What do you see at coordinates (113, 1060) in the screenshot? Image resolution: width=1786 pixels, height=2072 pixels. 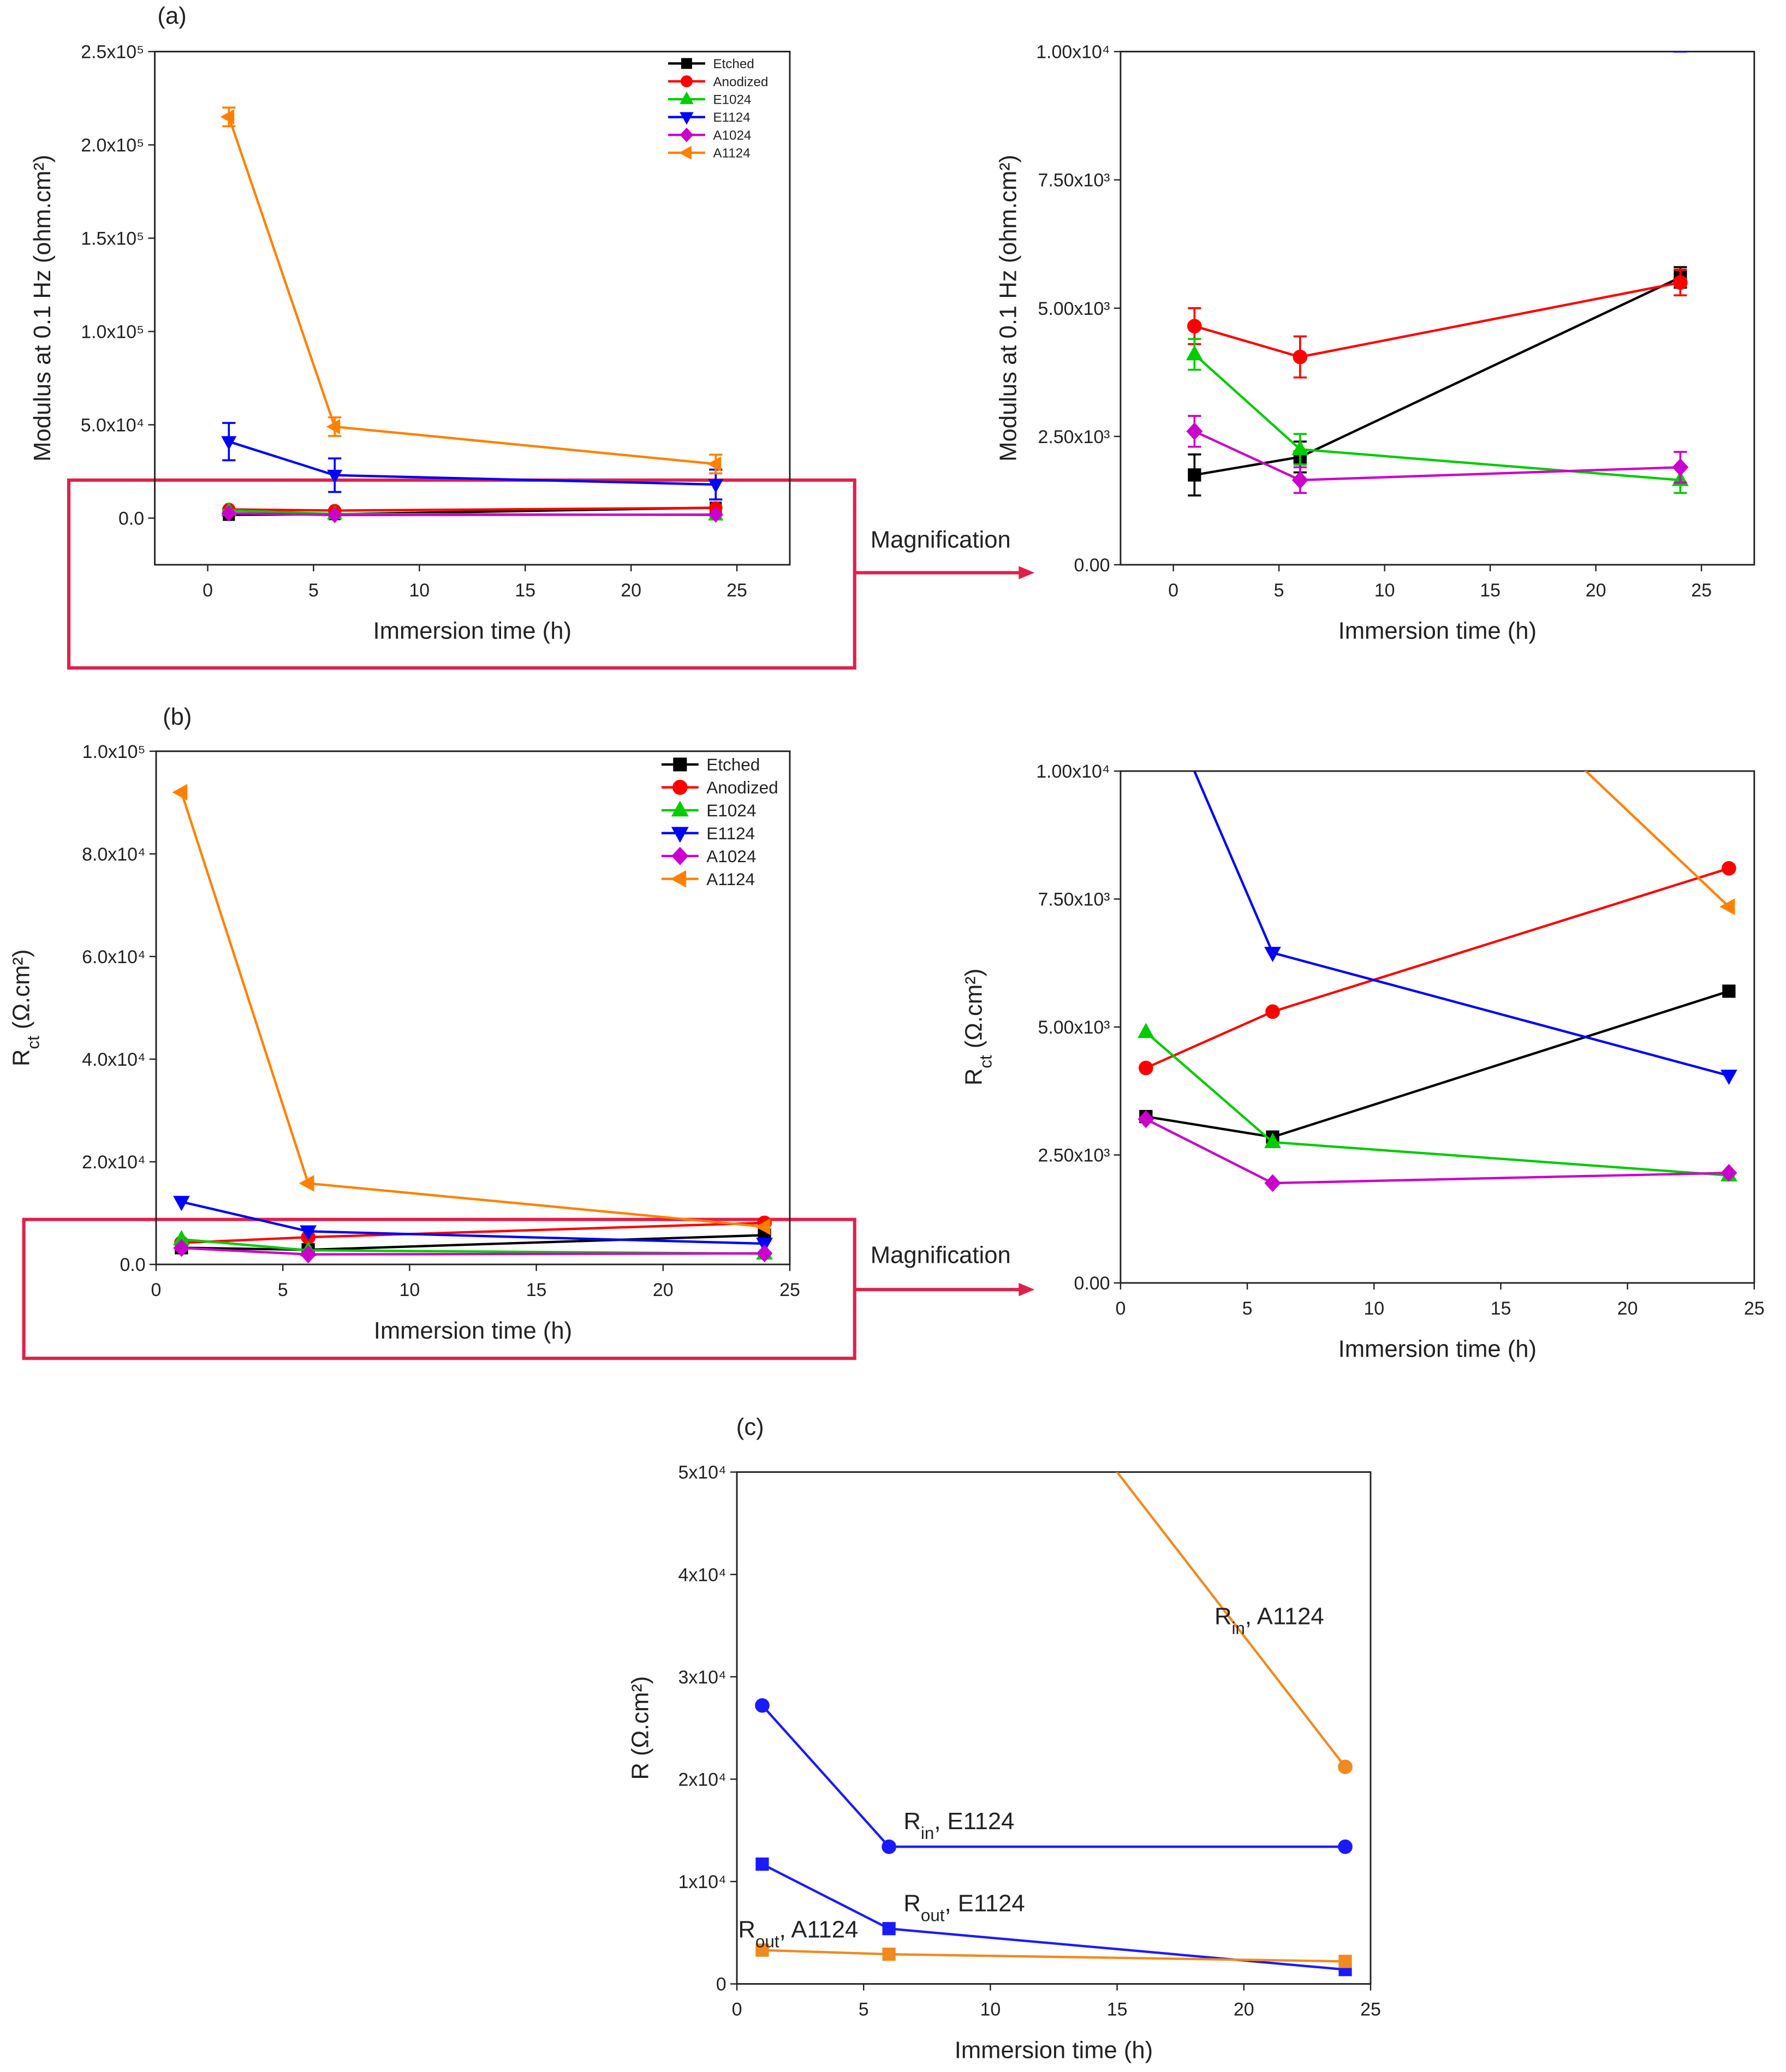 I see `y-tick-label: 4.0x10⁴` at bounding box center [113, 1060].